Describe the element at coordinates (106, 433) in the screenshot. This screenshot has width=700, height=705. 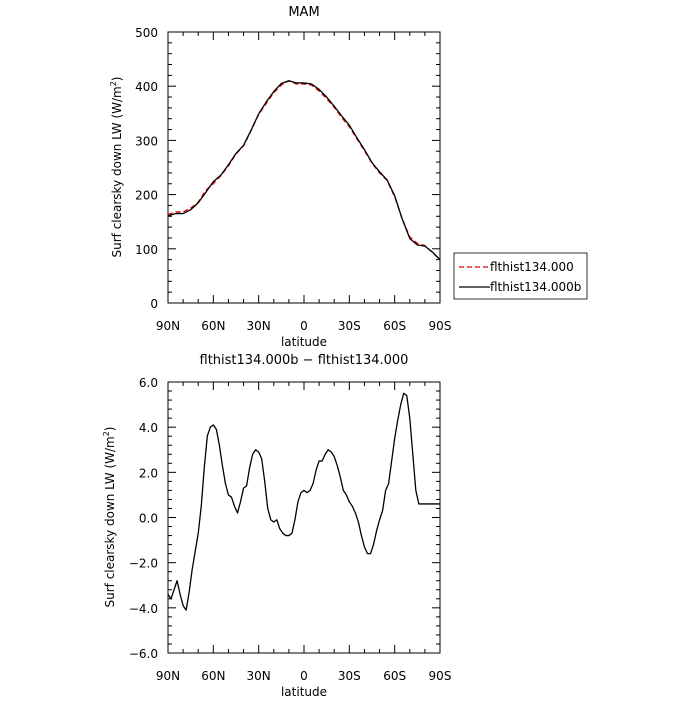
I see `bottom-y-axis-label-superscript: 2` at that location.